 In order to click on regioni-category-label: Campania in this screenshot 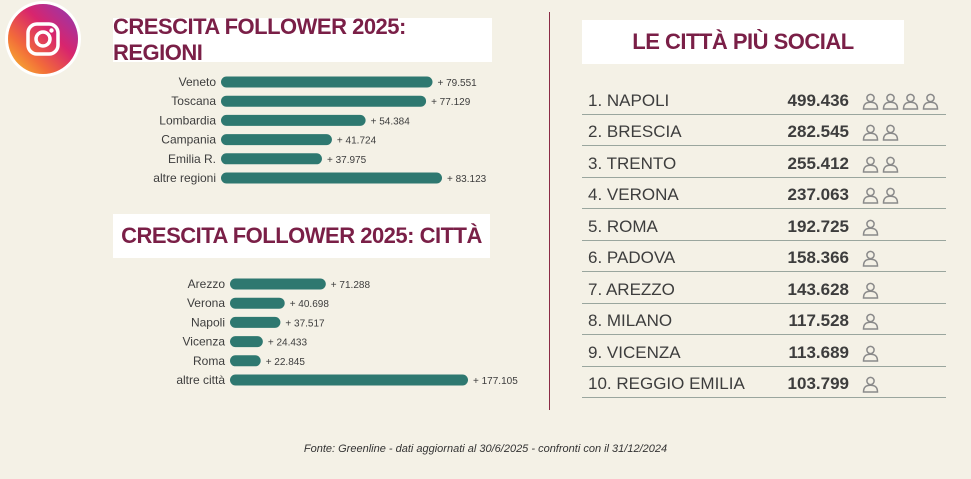, I will do `click(188, 140)`.